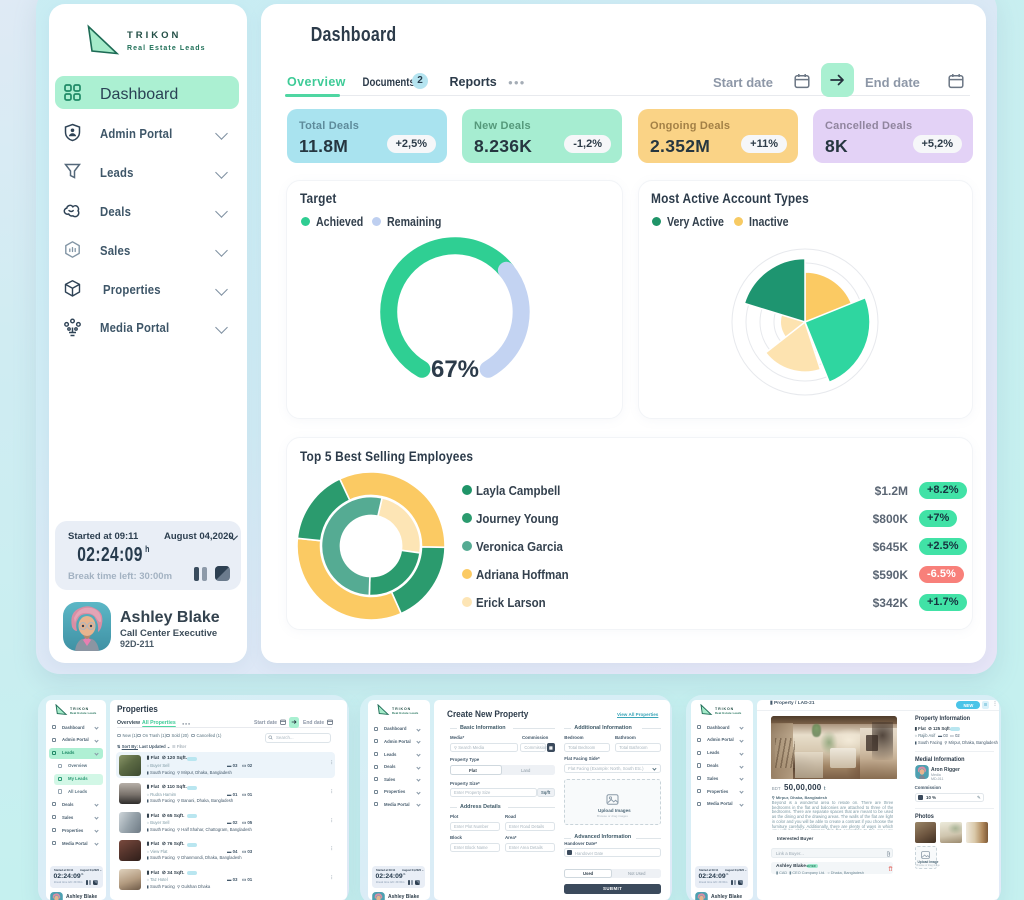 Image resolution: width=1024 pixels, height=900 pixels. I want to click on svg-text: 67%, so click(455, 369).